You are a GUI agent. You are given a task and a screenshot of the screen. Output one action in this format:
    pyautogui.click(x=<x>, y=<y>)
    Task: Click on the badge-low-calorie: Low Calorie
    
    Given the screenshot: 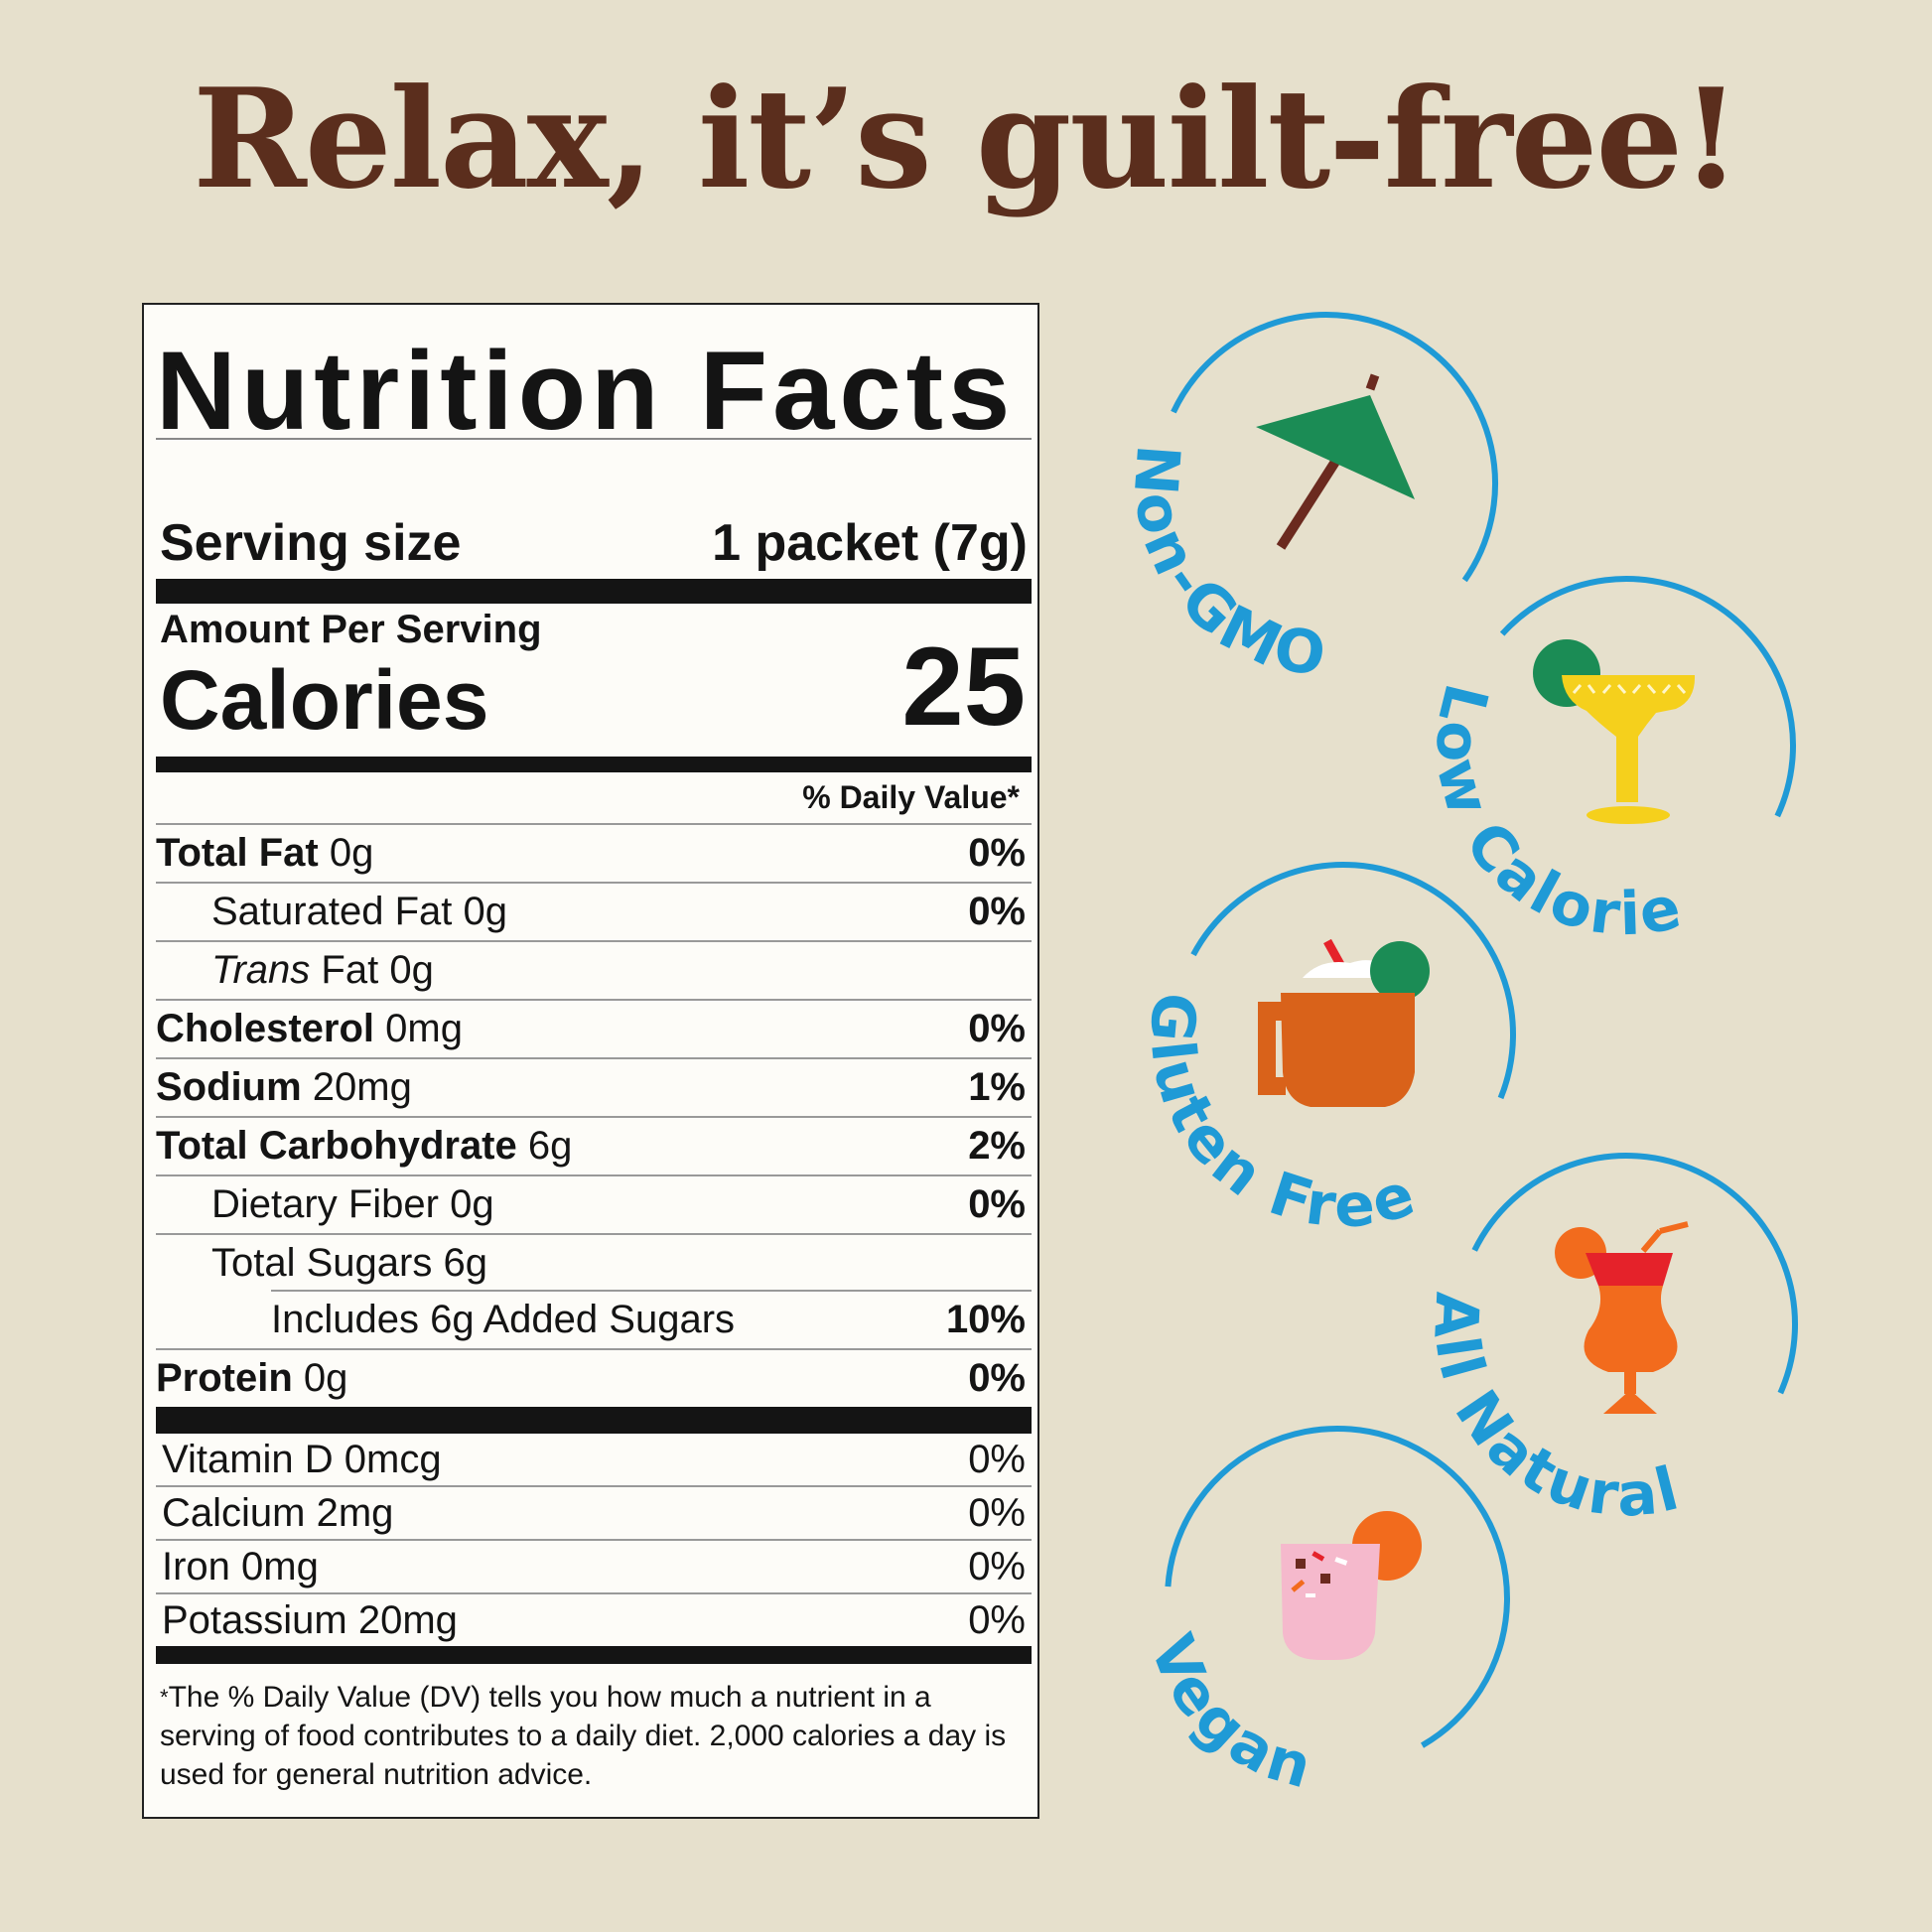 What is the action you would take?
    pyautogui.click(x=1609, y=763)
    